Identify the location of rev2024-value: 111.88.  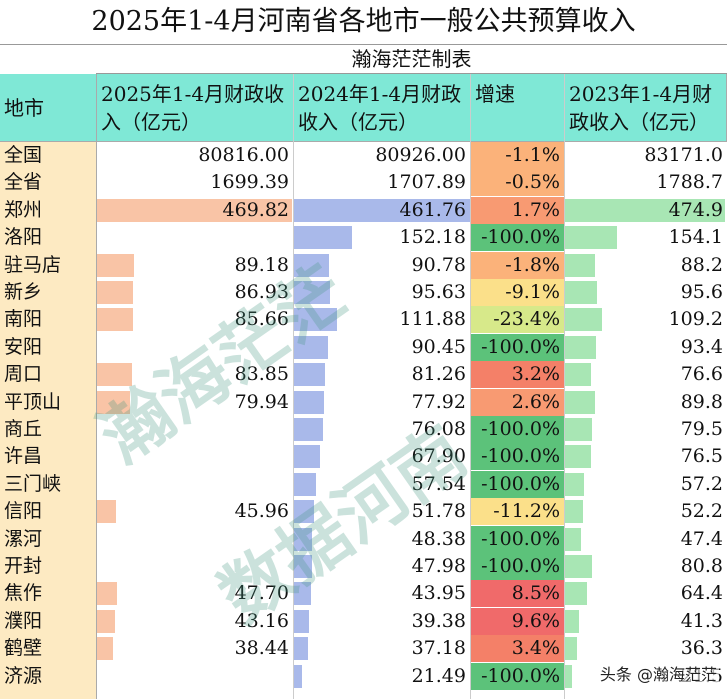
(432, 319).